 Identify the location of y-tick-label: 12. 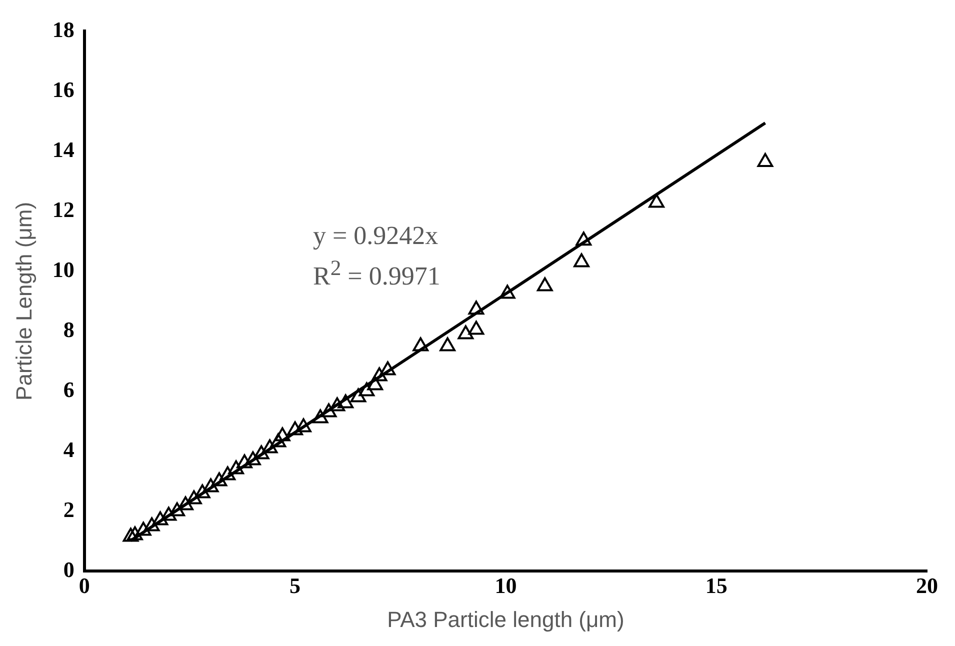
(63, 209).